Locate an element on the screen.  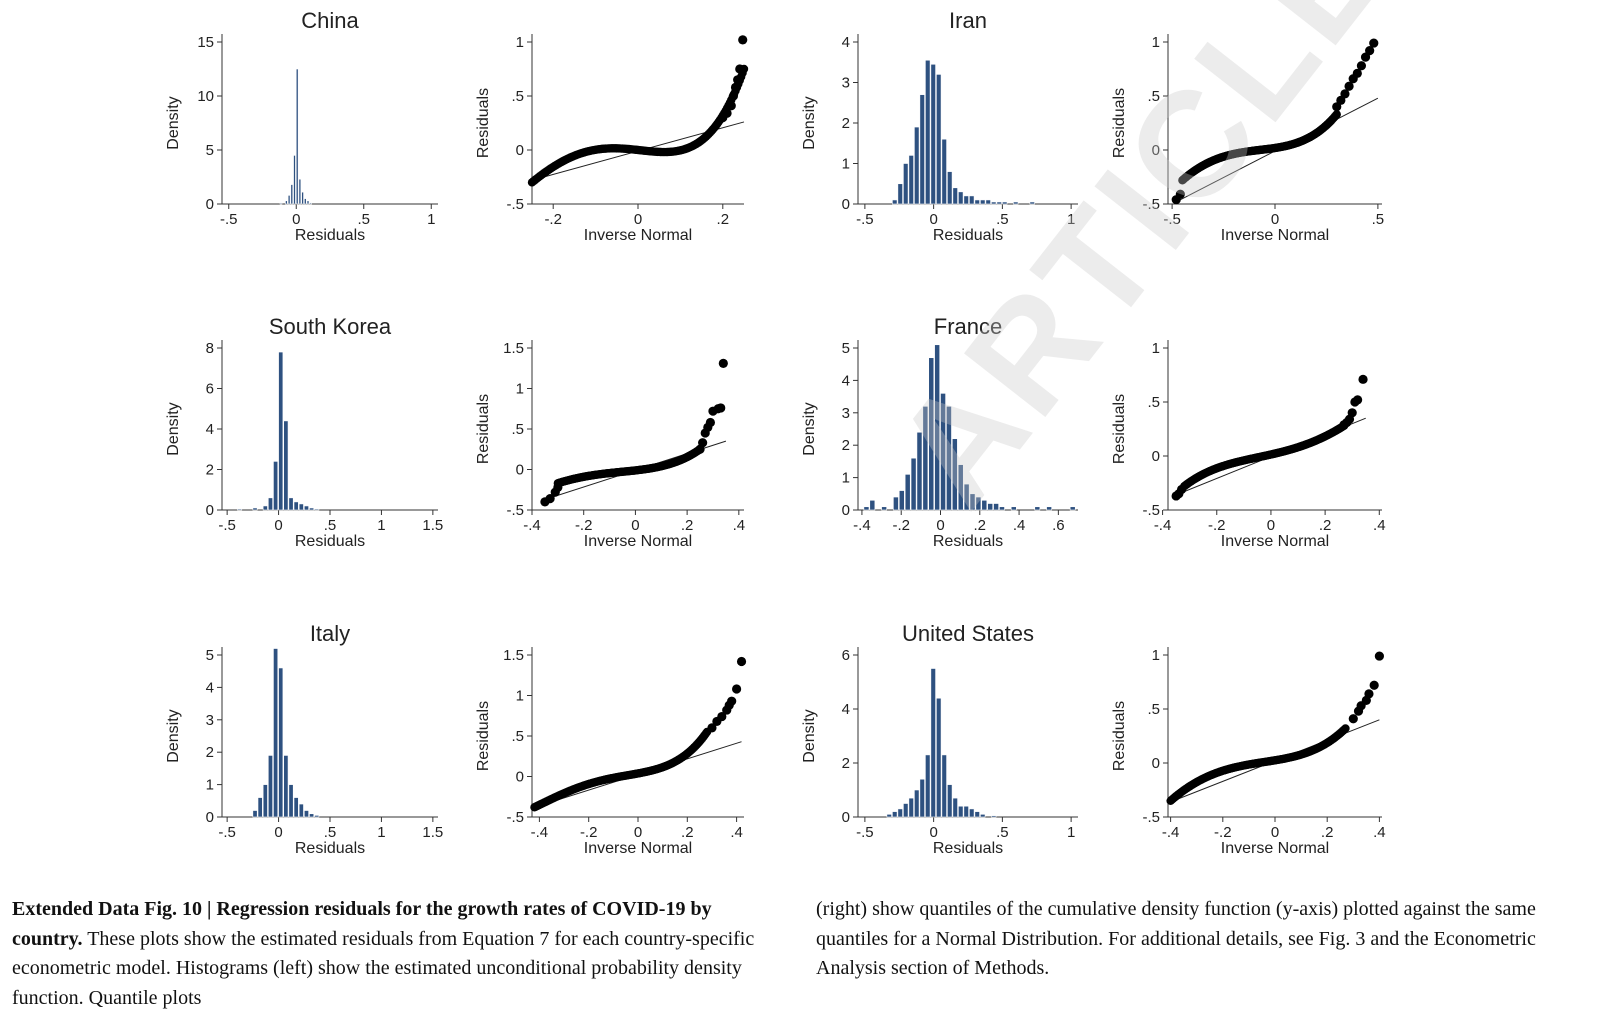
x-tick-label: -.5 is located at coordinates (227, 832).